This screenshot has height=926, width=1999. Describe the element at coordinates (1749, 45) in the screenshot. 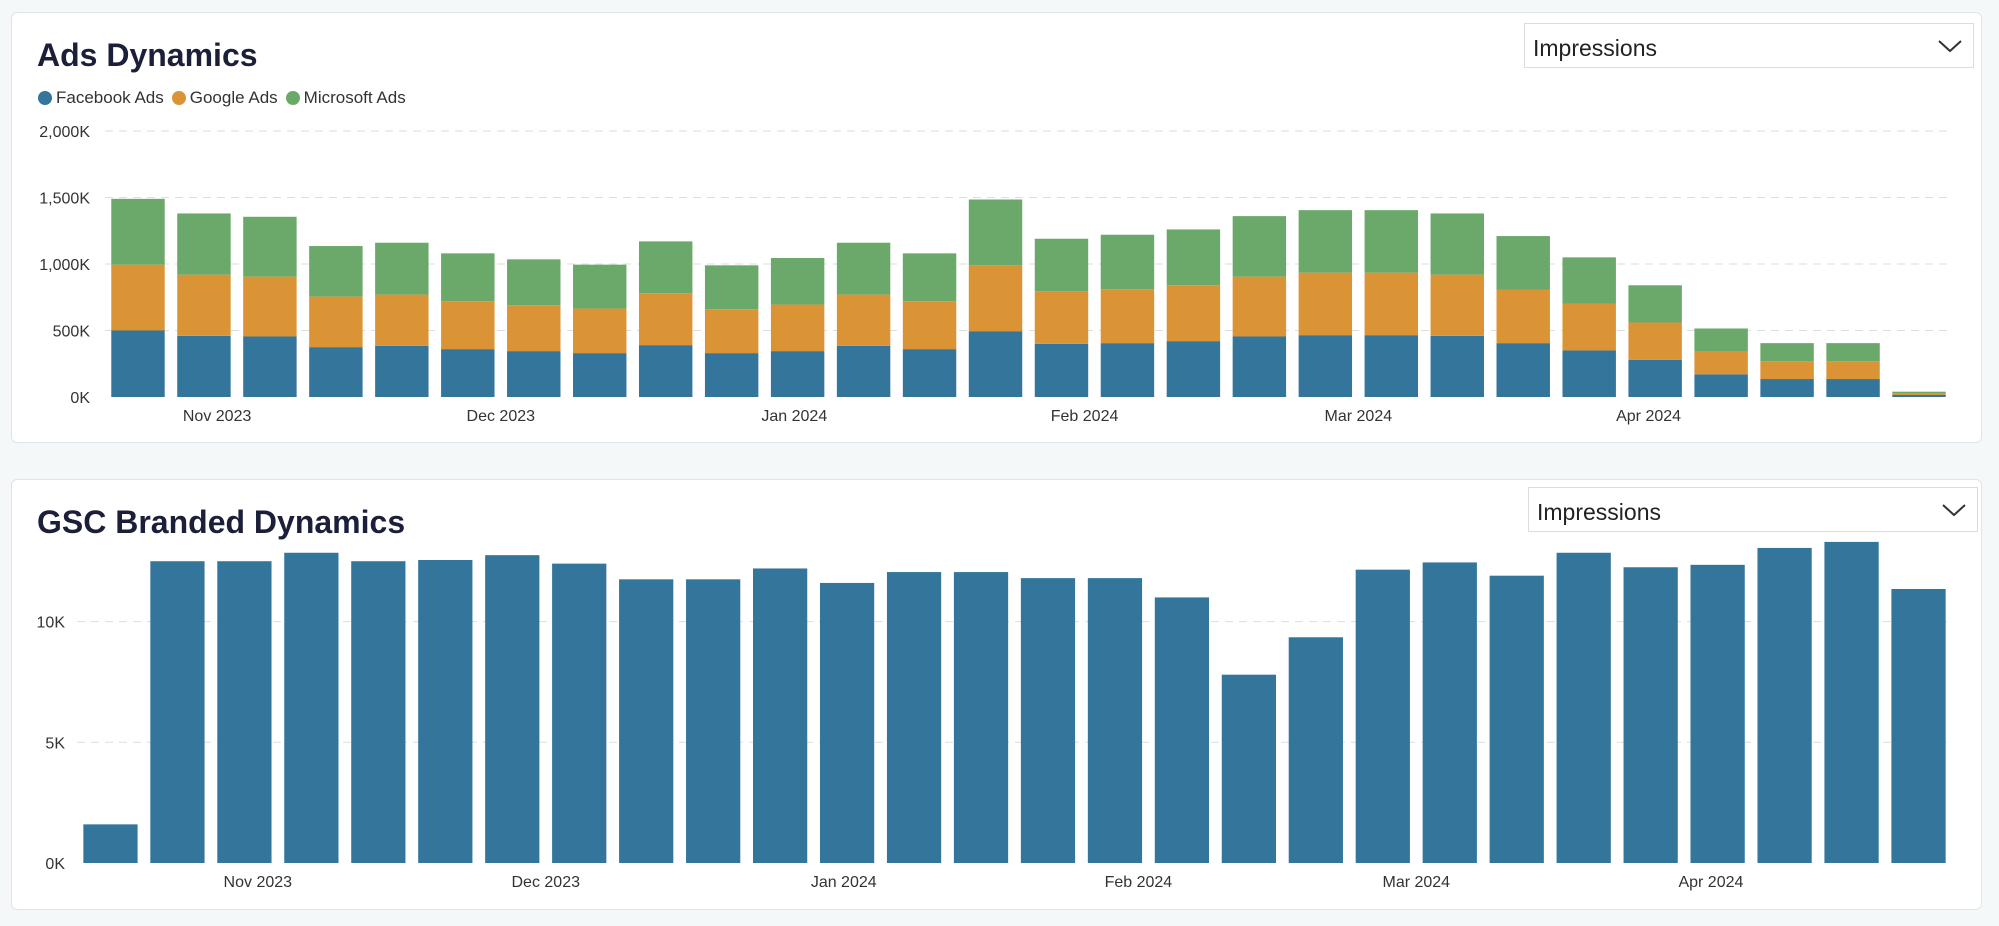

I see `ads-metric-dropdown: Impressions` at that location.